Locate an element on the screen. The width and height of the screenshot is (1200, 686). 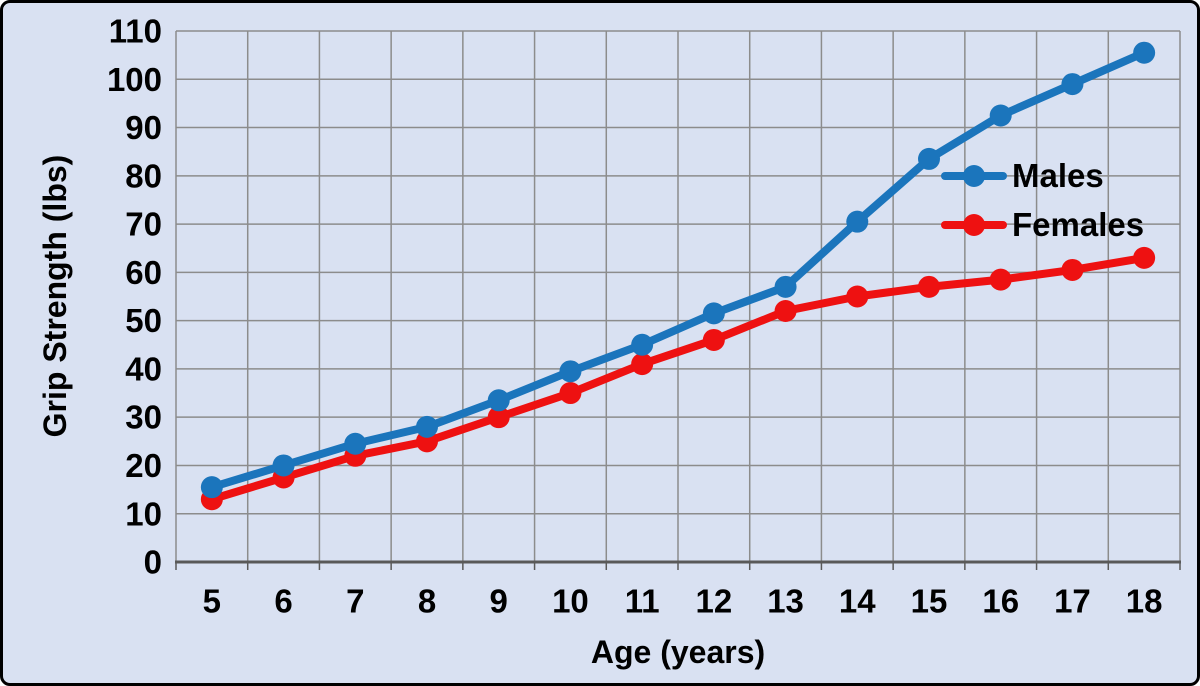
y-tick-label: 10 is located at coordinates (143, 513).